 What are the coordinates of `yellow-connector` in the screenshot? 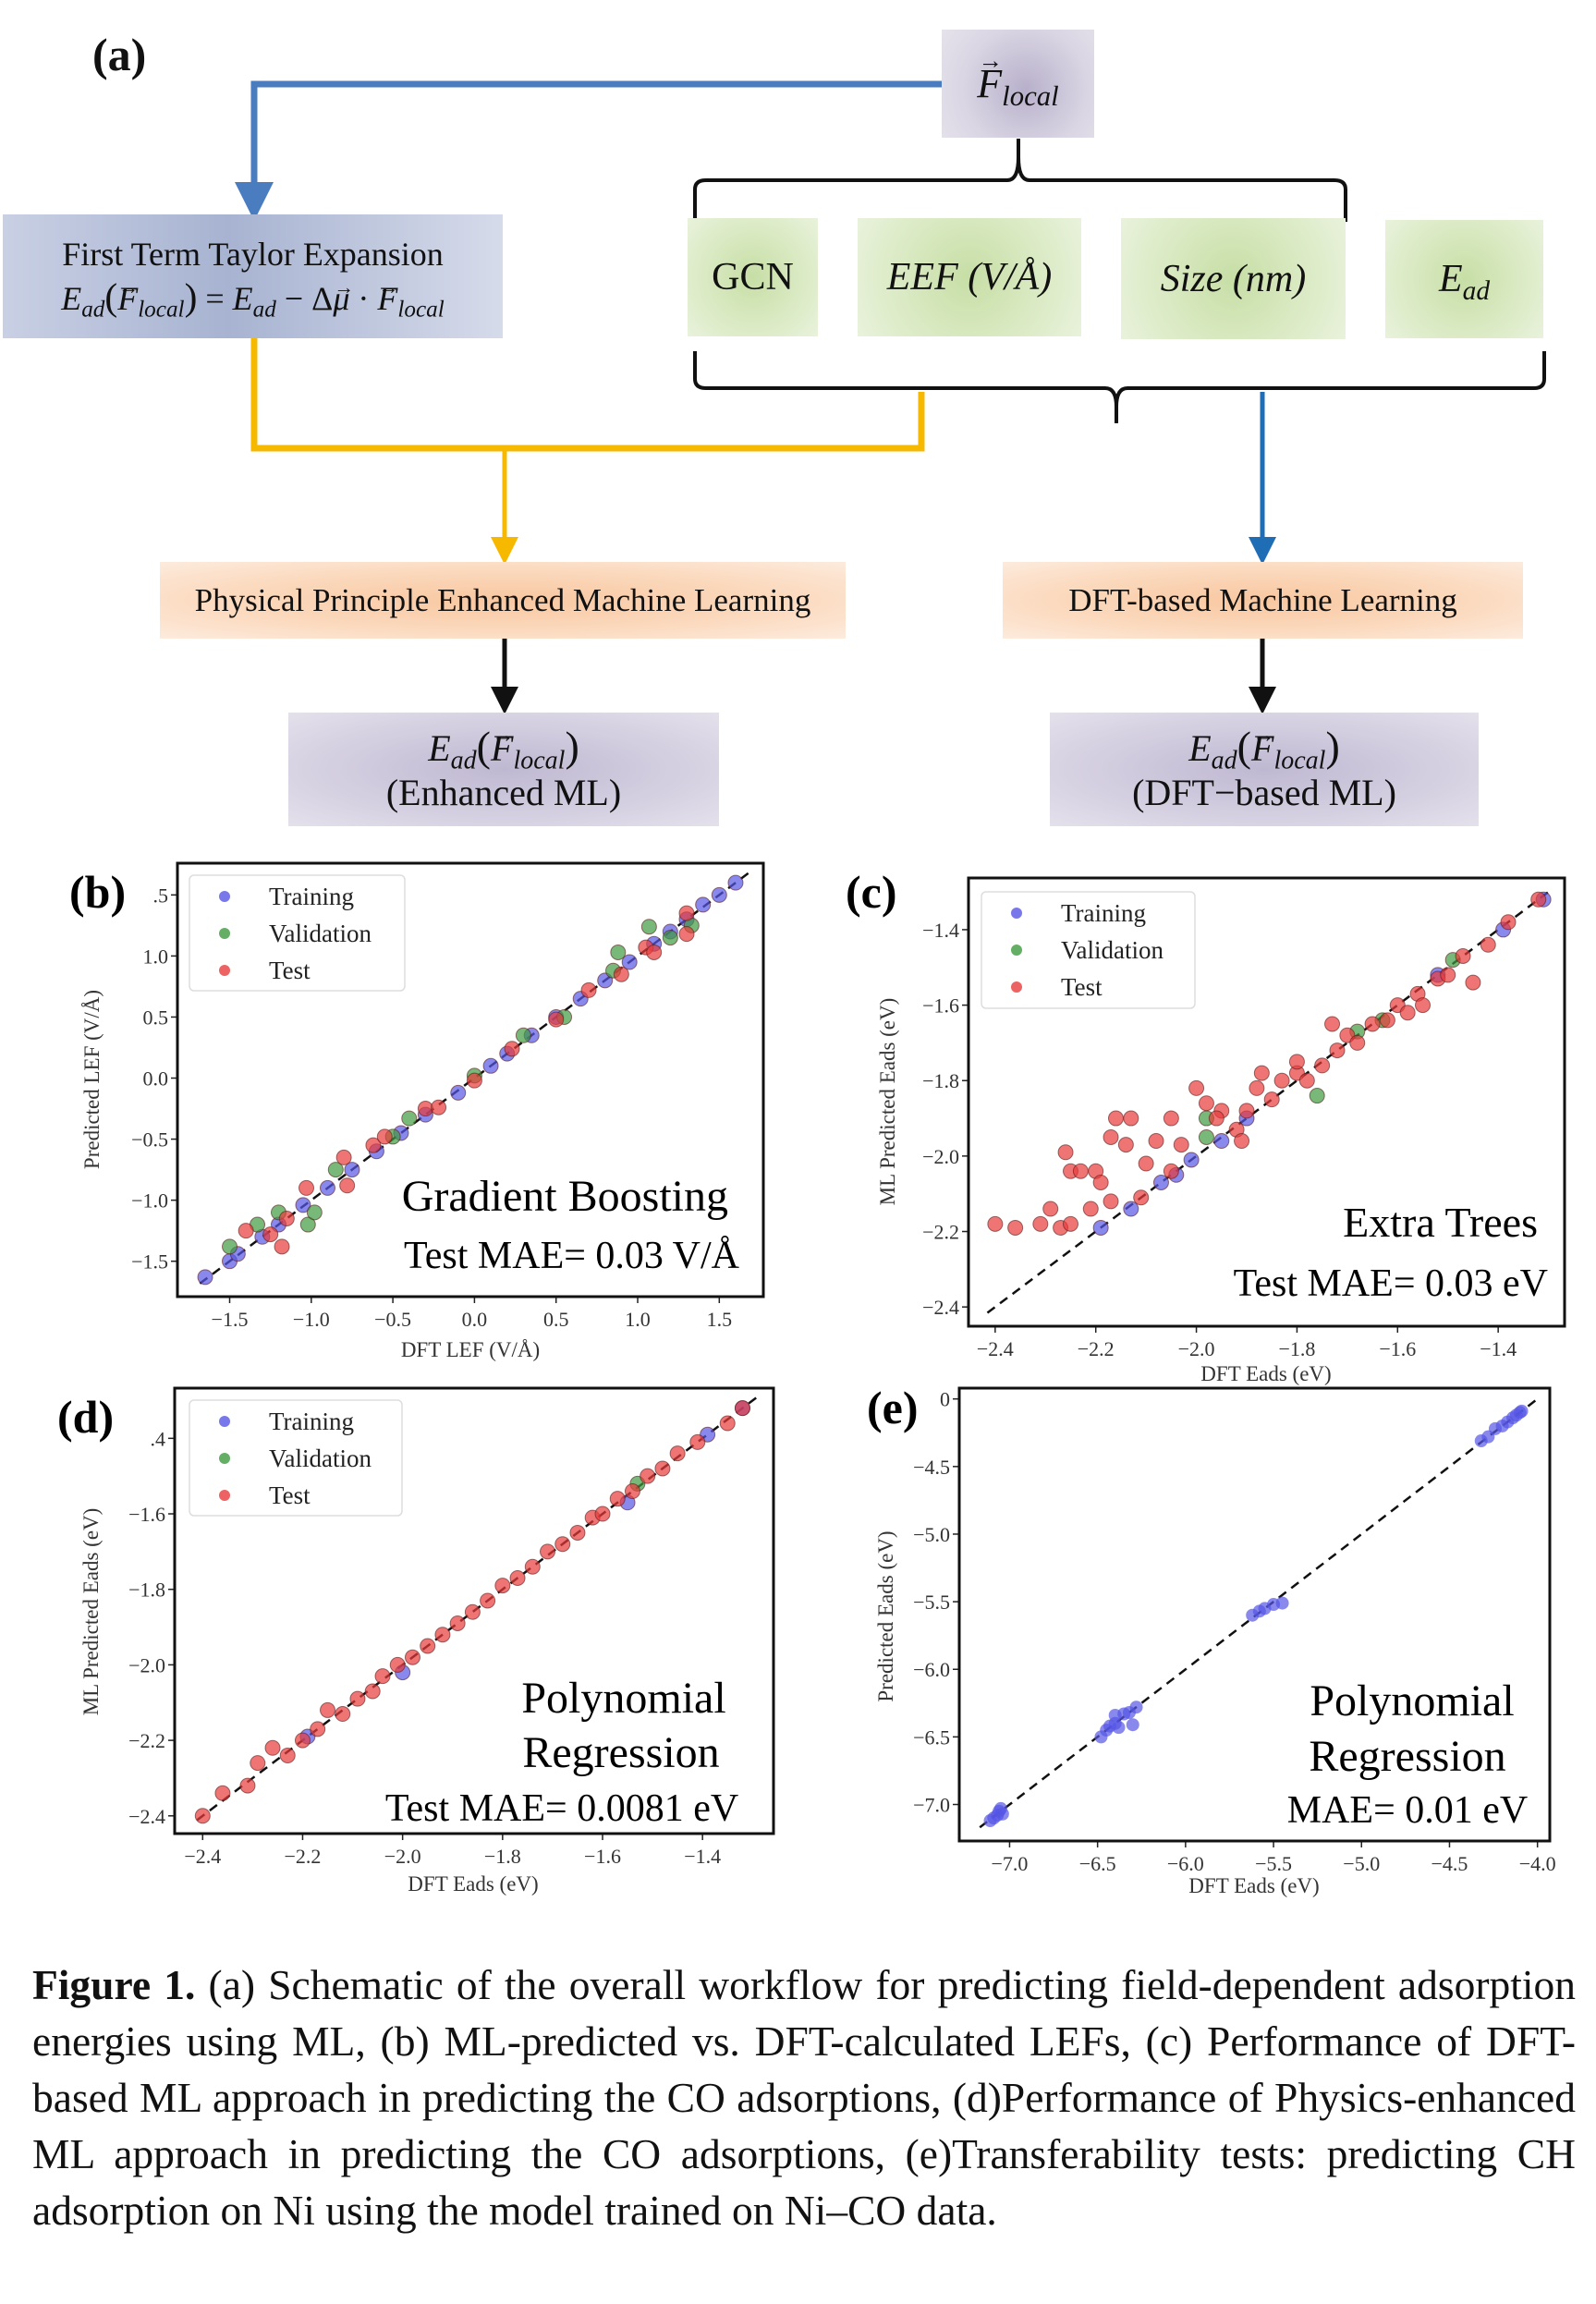 It's located at (587, 395).